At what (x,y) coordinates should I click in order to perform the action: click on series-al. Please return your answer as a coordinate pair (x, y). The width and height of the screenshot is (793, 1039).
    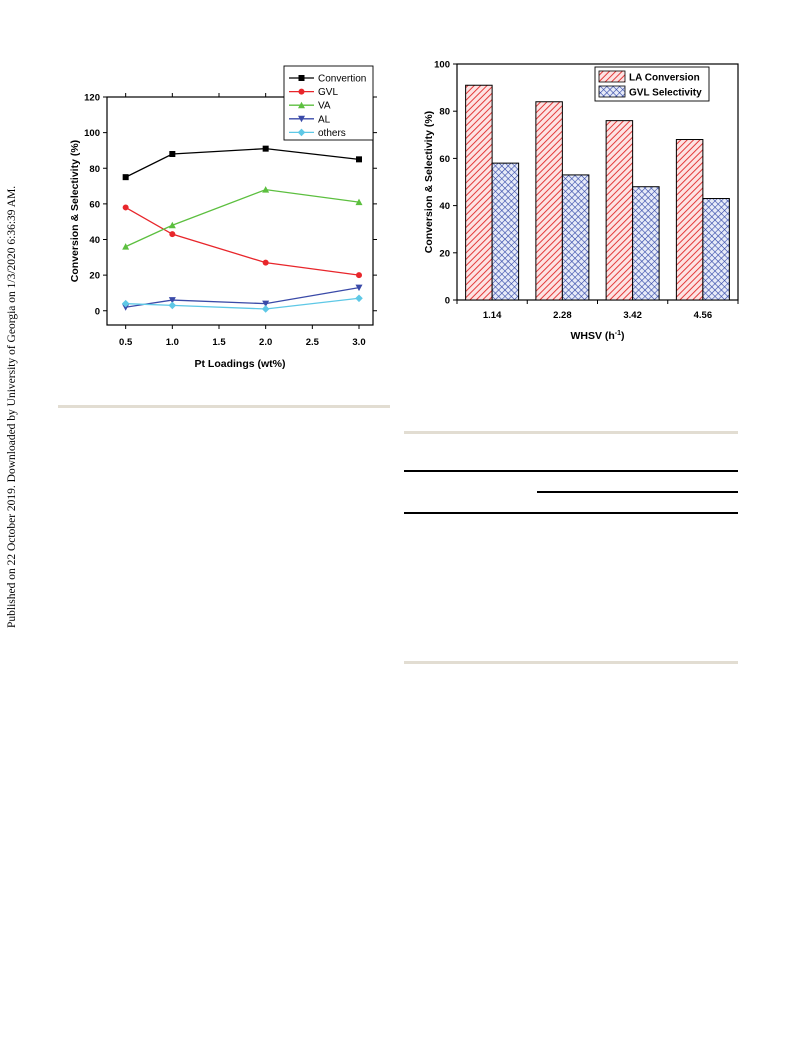
    Looking at the image, I should click on (242, 297).